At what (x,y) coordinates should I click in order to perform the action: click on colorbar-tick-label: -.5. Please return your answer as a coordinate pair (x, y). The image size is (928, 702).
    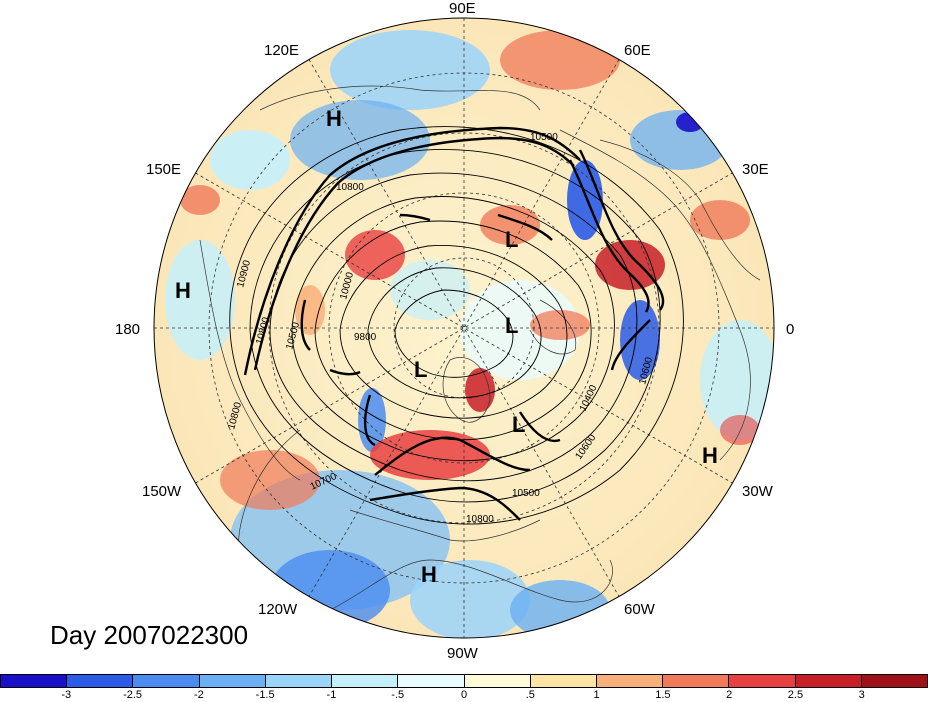
    Looking at the image, I should click on (398, 695).